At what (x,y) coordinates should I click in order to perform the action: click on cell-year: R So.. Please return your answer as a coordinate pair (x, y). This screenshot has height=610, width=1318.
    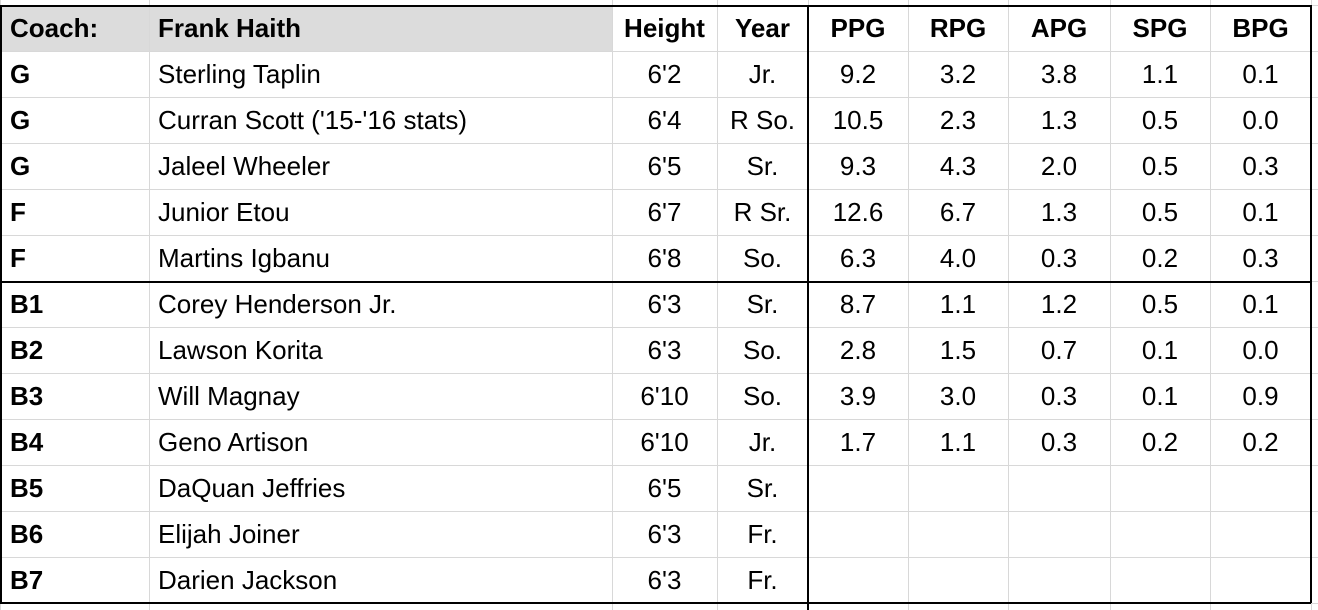
    Looking at the image, I should click on (762, 120).